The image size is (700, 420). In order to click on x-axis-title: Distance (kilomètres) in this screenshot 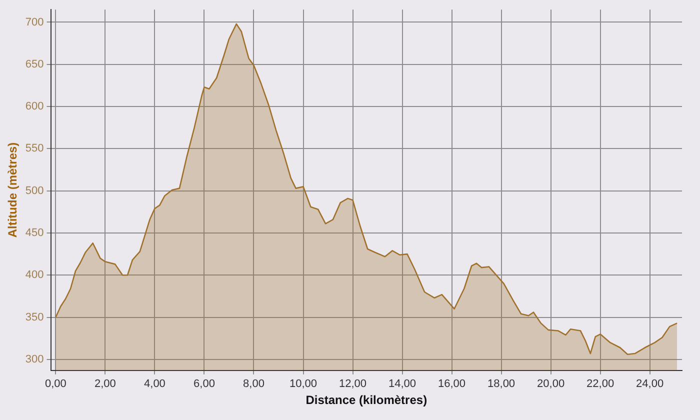, I will do `click(367, 400)`.